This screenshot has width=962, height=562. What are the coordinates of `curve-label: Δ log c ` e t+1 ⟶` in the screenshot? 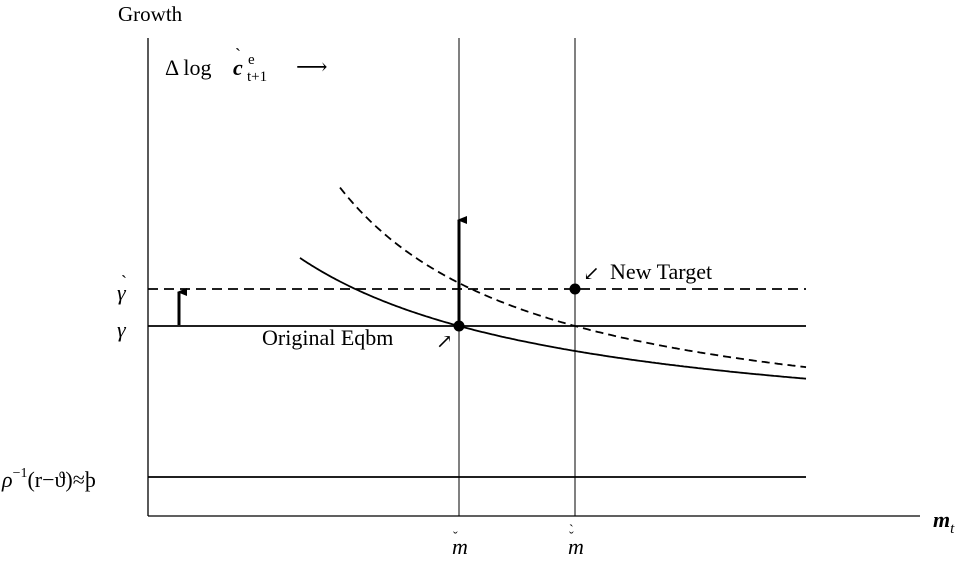 It's located at (246, 65).